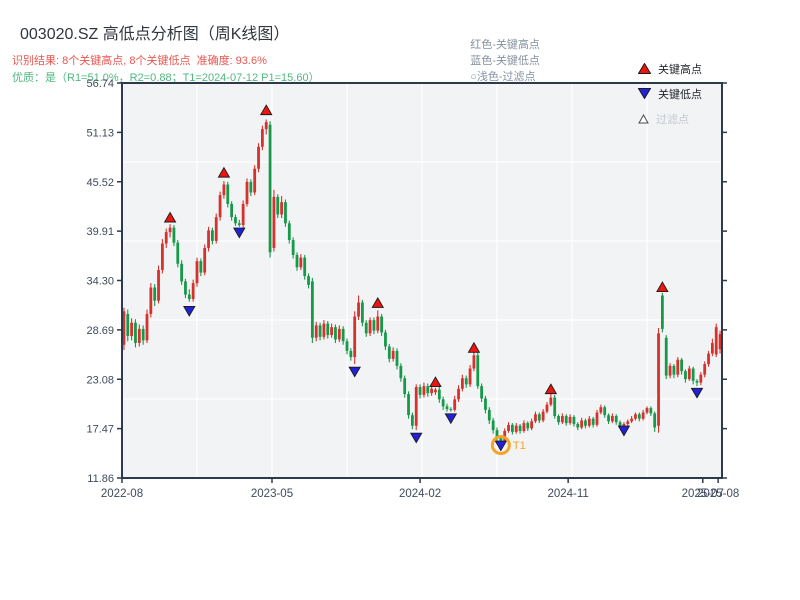  What do you see at coordinates (100, 430) in the screenshot?
I see `y-axis-tick-label: 17.47` at bounding box center [100, 430].